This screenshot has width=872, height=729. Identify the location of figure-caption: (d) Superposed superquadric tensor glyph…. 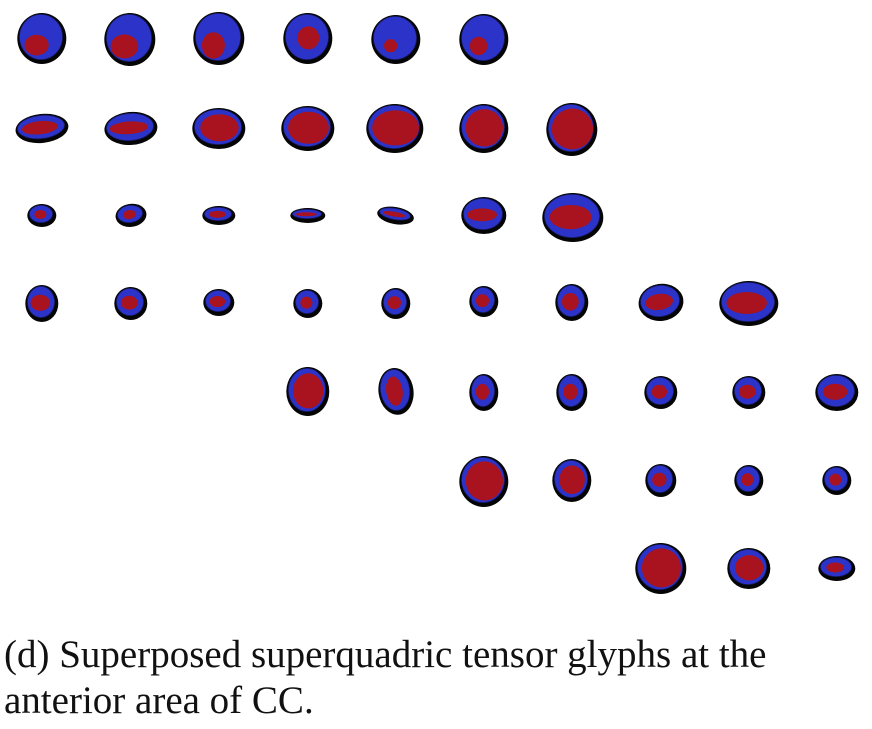
(385, 677).